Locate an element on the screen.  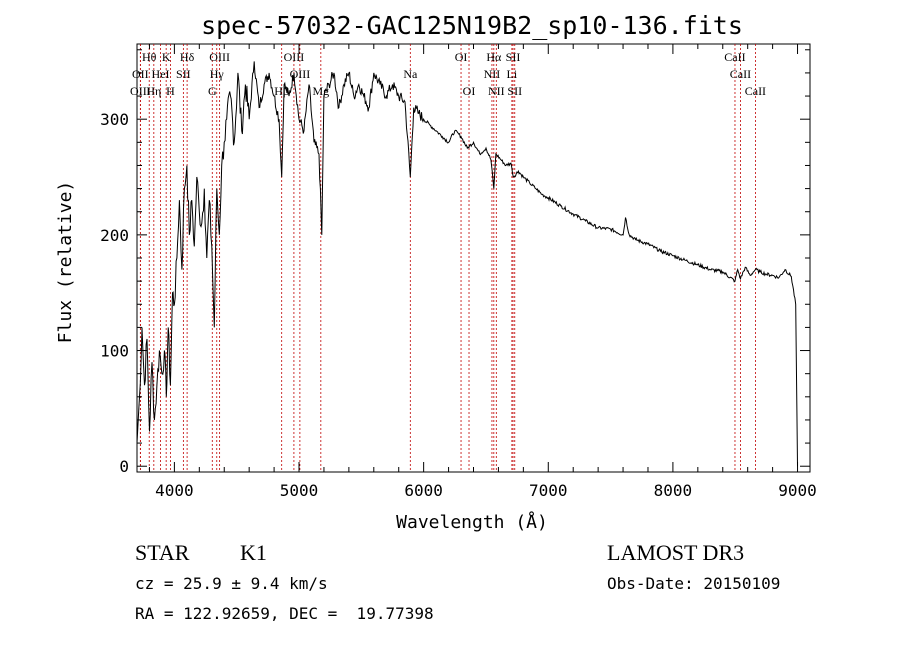
spectral-line-label: Hα is located at coordinates (494, 57).